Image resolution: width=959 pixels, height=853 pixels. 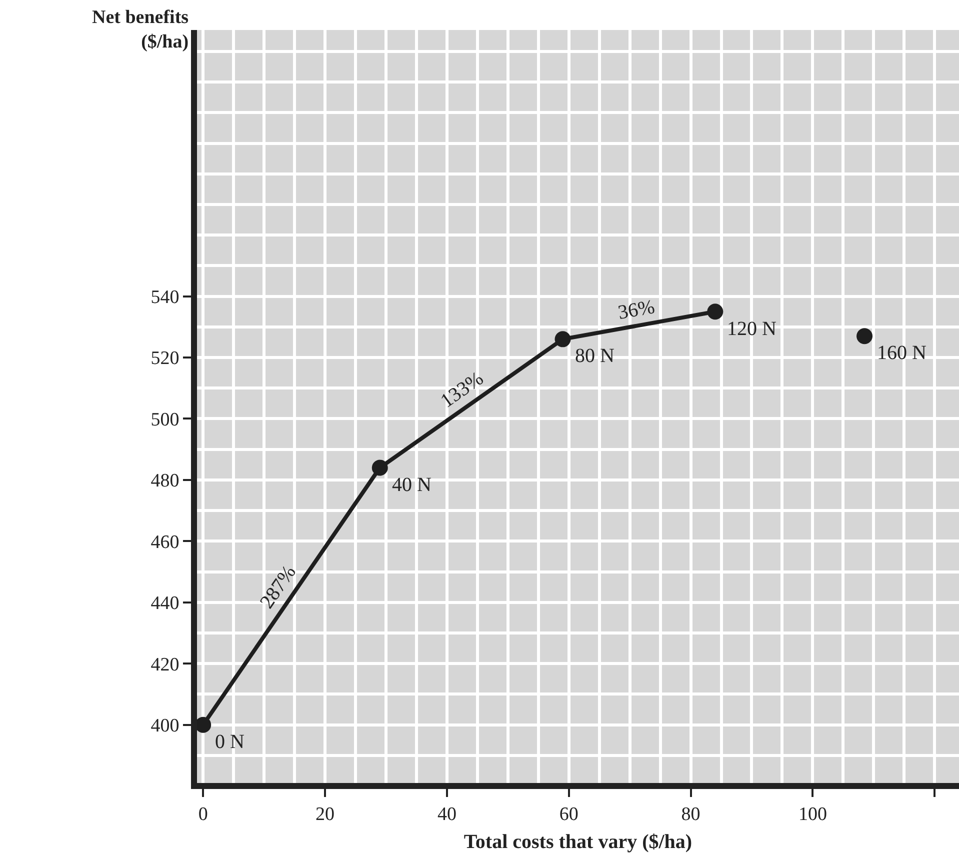 What do you see at coordinates (140, 30) in the screenshot?
I see `y-axis-title: Net benefits ($/ha)` at bounding box center [140, 30].